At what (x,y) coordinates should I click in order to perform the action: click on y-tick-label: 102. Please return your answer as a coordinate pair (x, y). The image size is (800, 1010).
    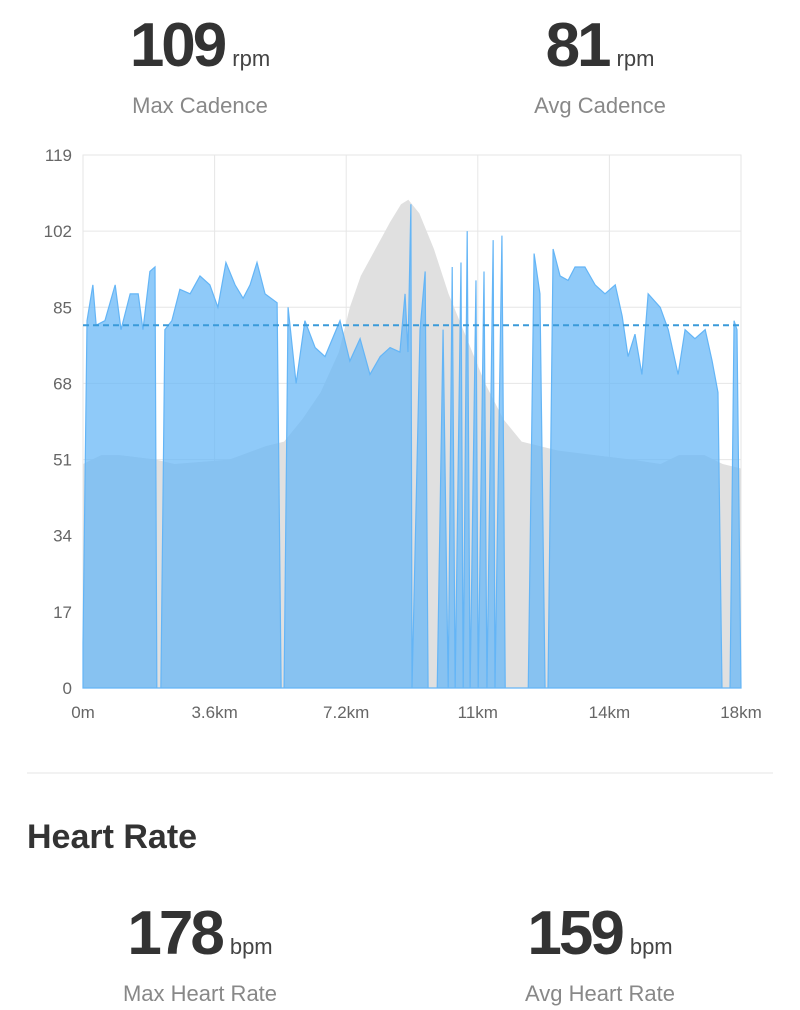
    Looking at the image, I should click on (58, 231).